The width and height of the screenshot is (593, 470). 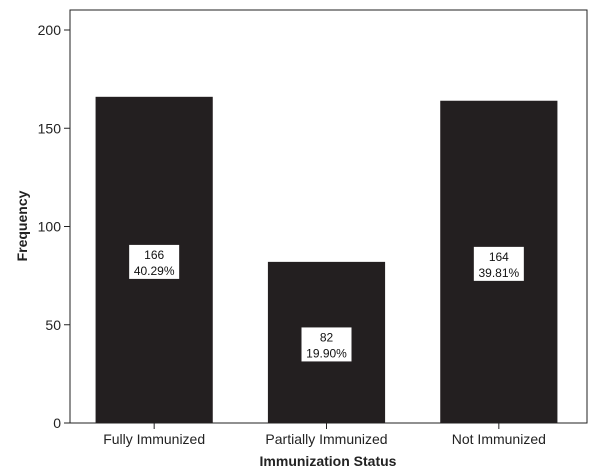 What do you see at coordinates (327, 337) in the screenshot?
I see `data-label-count: 82` at bounding box center [327, 337].